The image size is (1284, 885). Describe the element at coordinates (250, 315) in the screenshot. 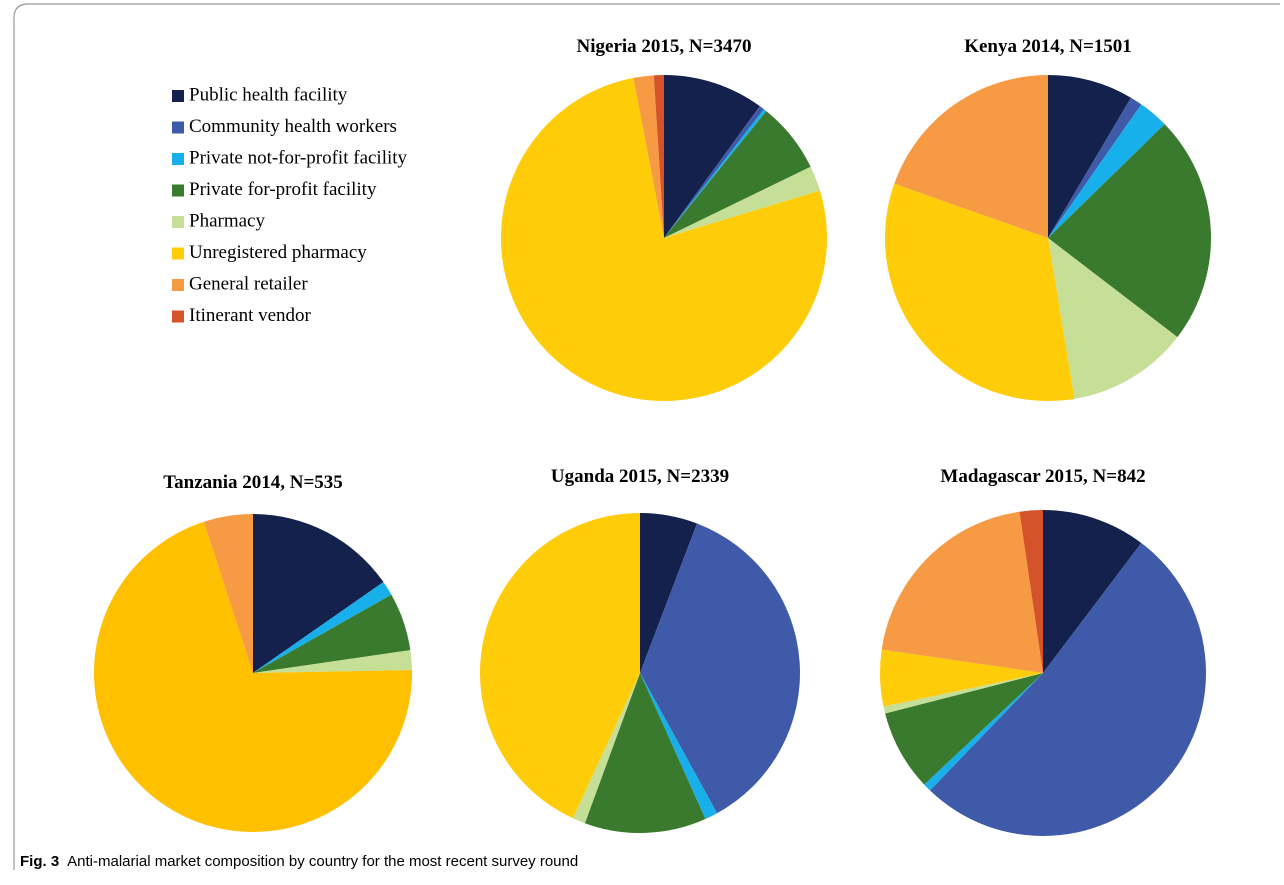

I see `legend-label: Itinerant vendor` at that location.